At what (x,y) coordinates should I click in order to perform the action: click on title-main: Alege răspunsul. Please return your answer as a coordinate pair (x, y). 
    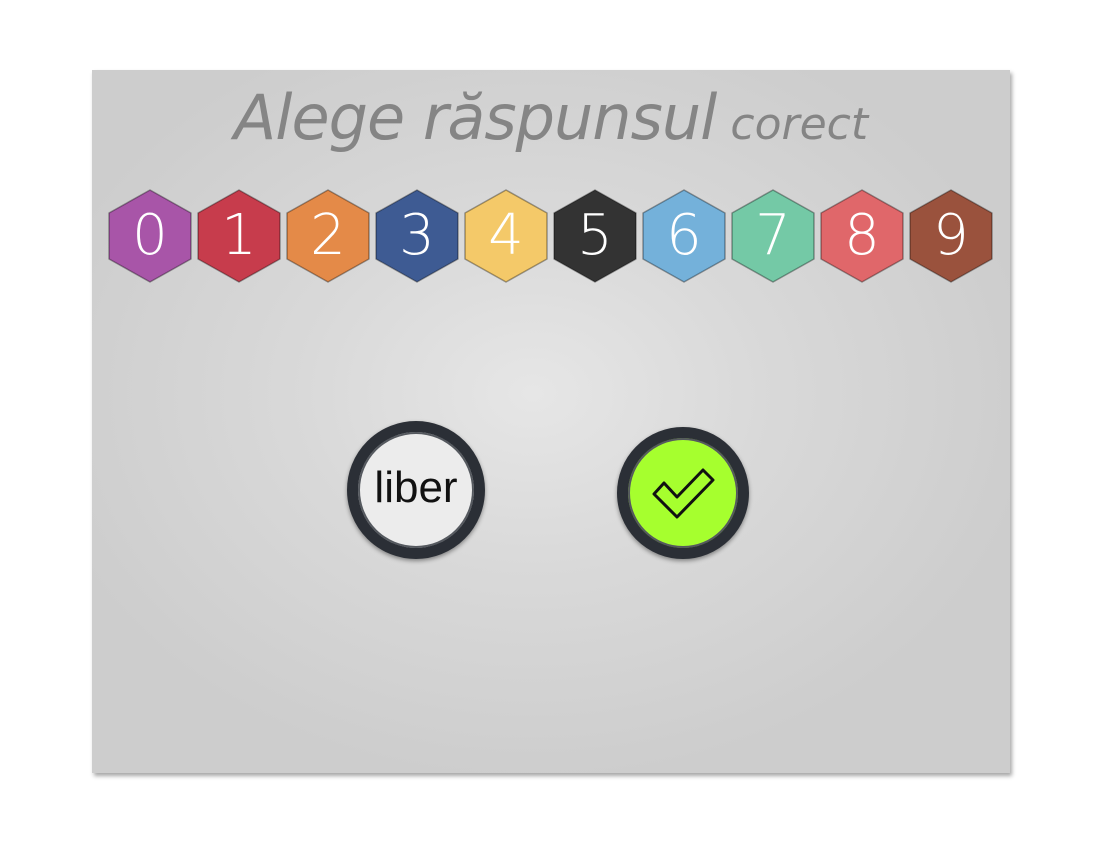
    Looking at the image, I should click on (475, 117).